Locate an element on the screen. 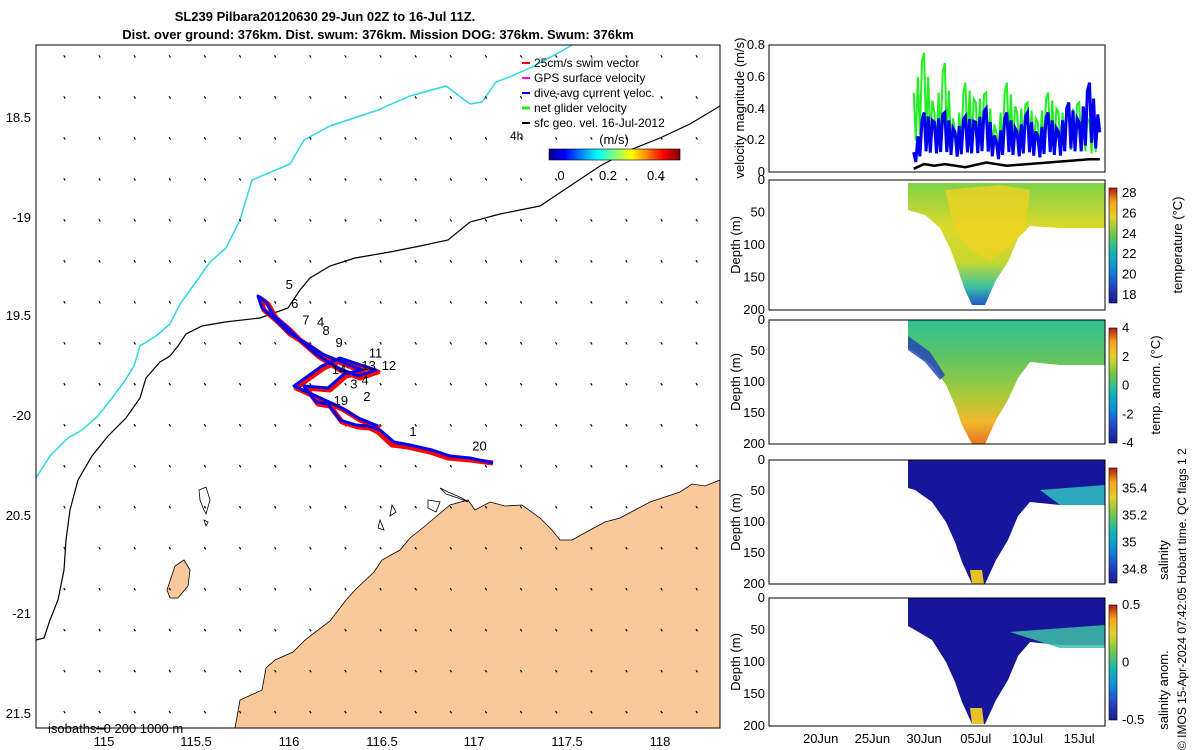 This screenshot has height=750, width=1200. day-label: 7 is located at coordinates (305, 319).